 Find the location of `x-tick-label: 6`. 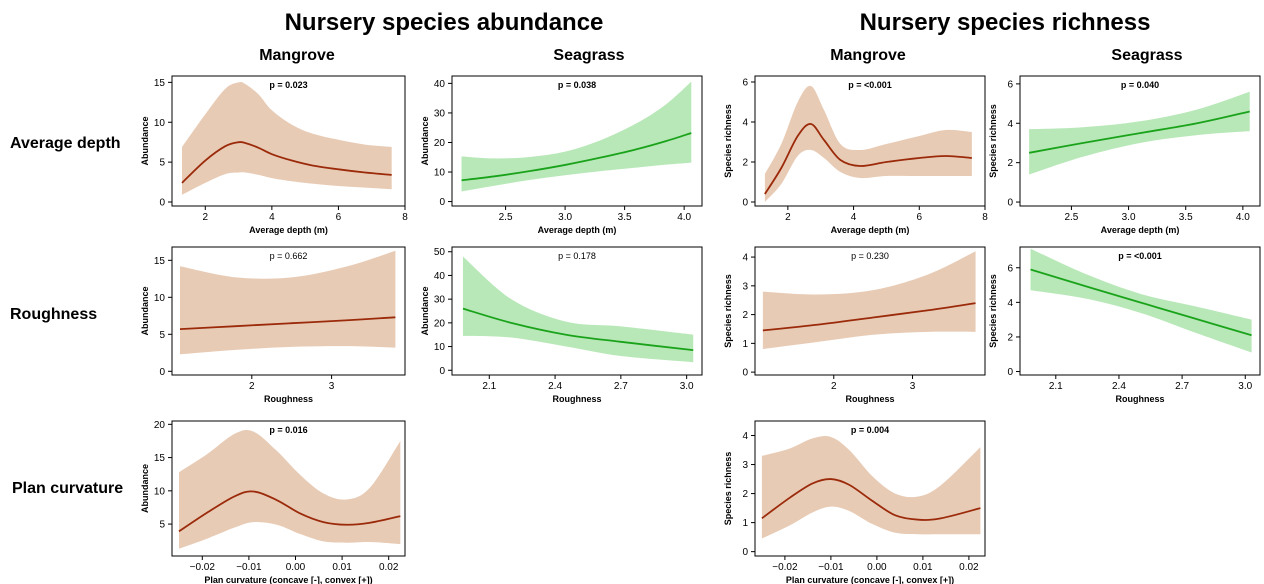

x-tick-label: 6 is located at coordinates (339, 217).